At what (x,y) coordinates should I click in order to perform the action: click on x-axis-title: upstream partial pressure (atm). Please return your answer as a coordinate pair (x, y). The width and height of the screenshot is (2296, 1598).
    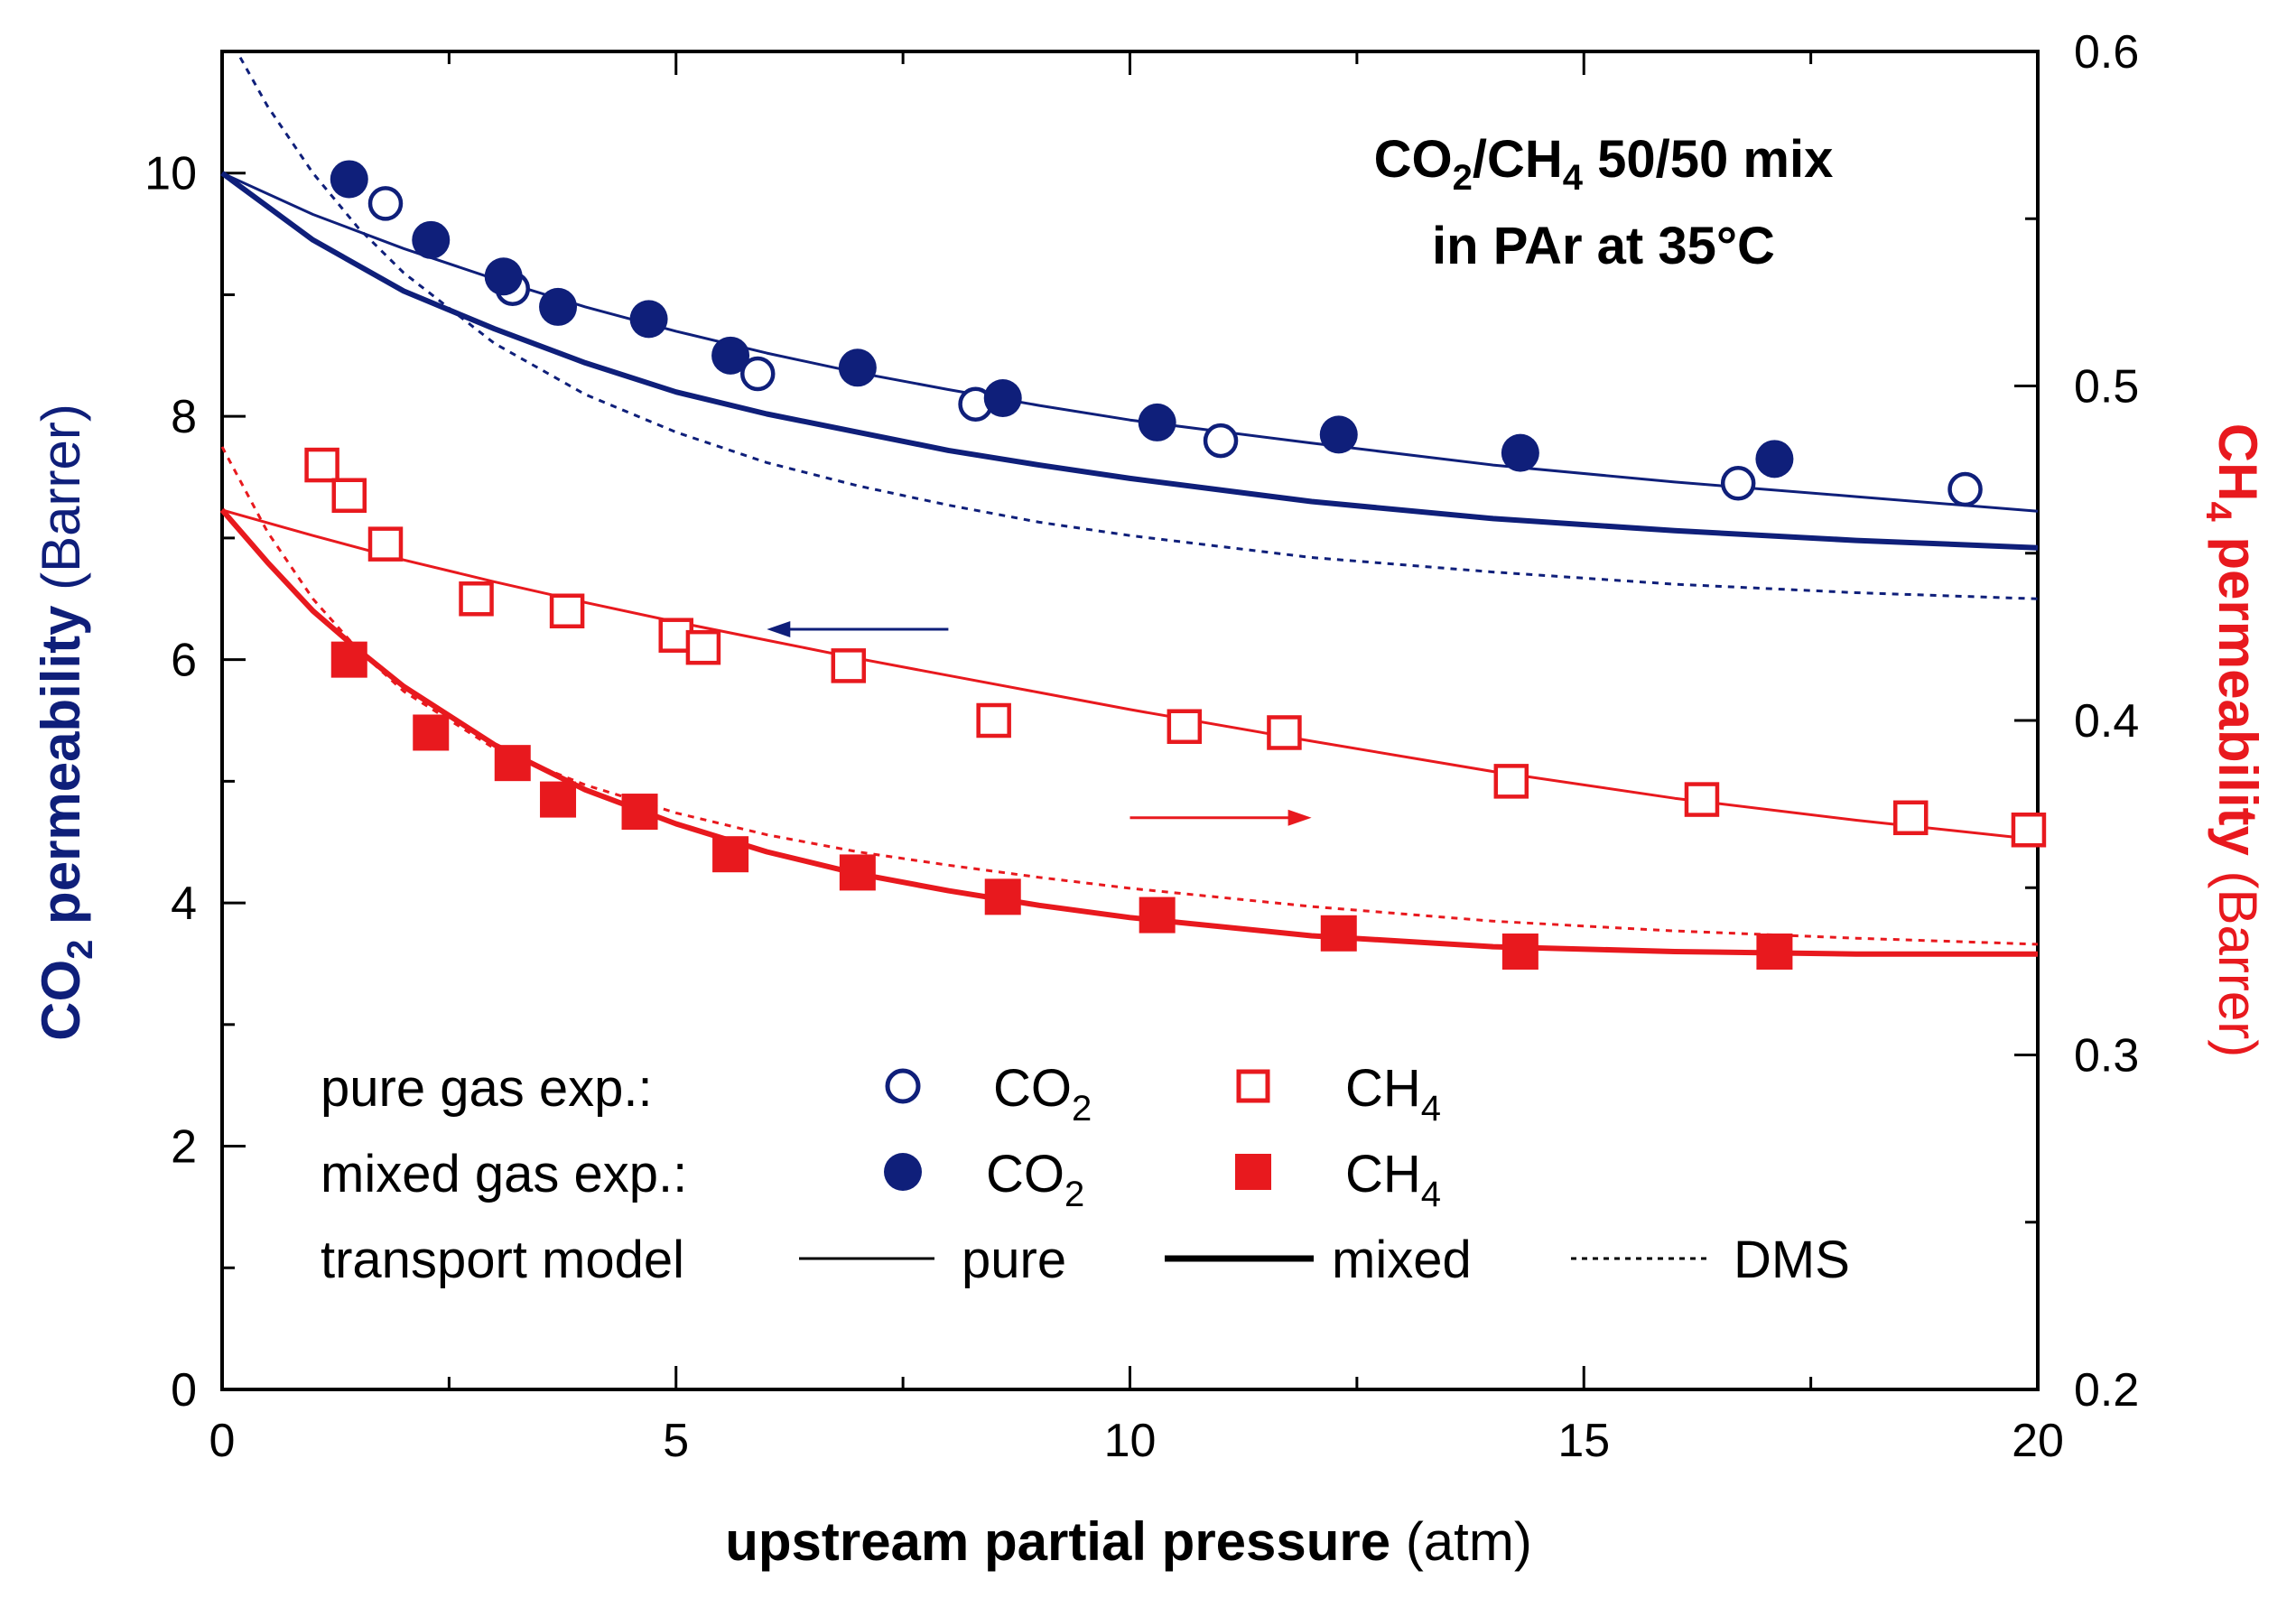
    Looking at the image, I should click on (1128, 1542).